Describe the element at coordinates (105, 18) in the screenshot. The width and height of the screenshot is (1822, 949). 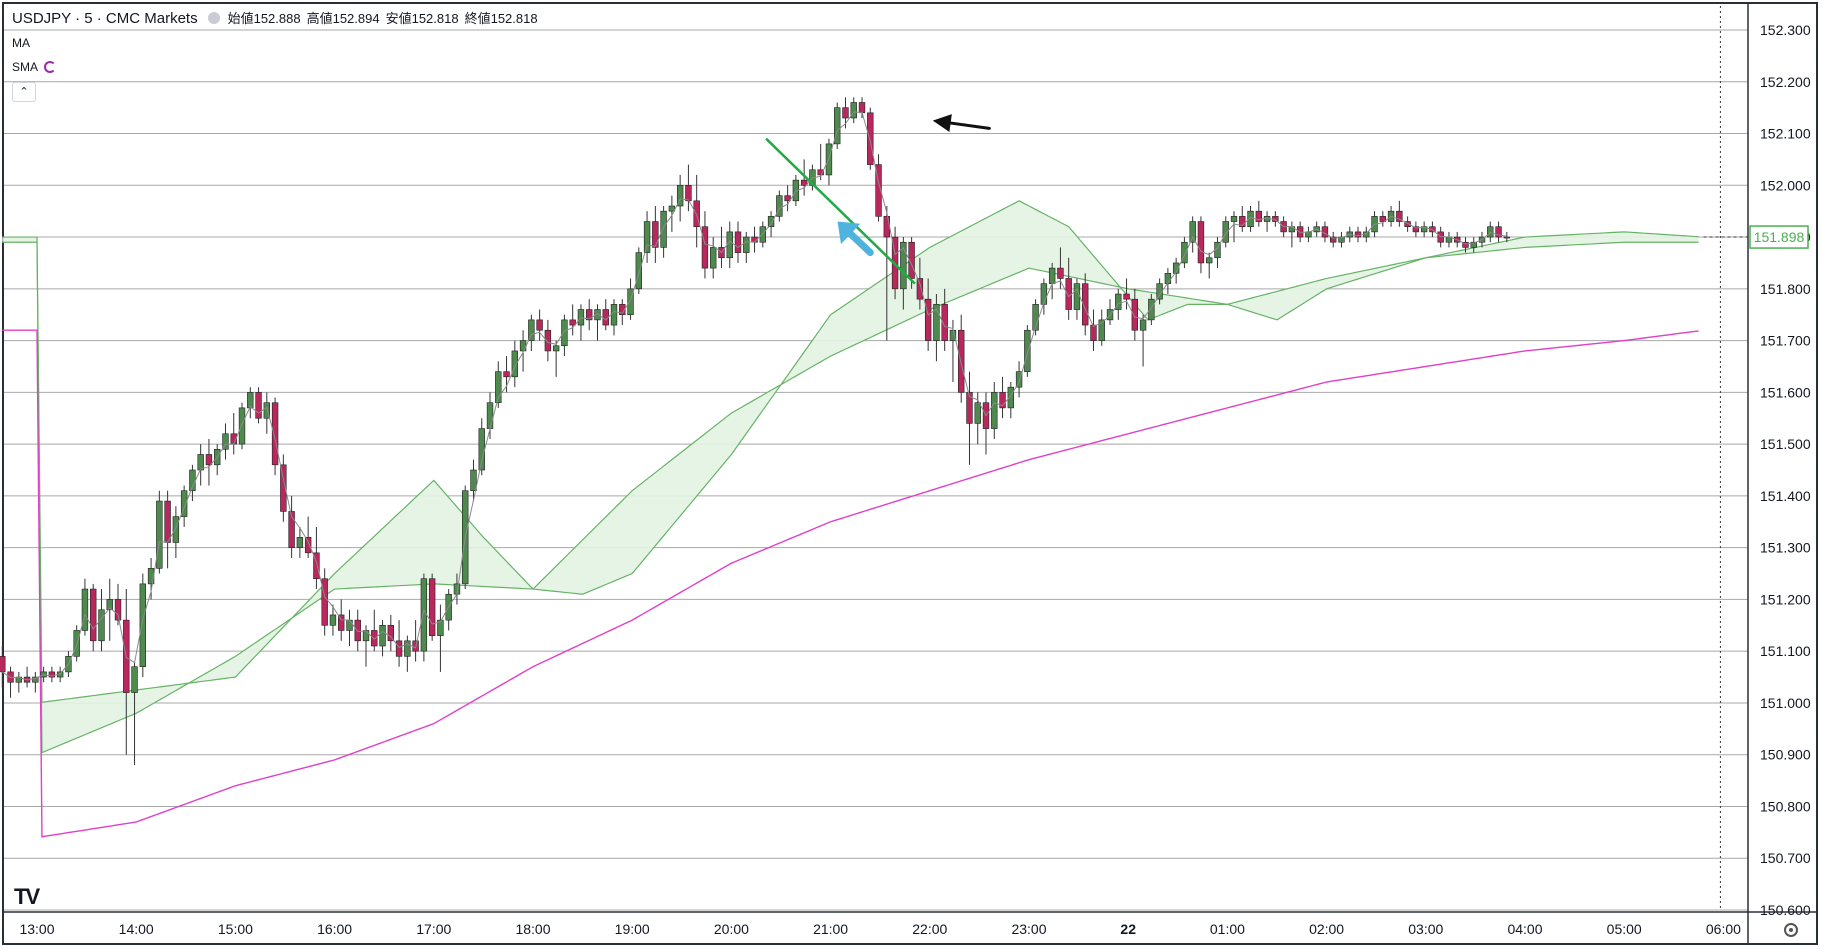
I see `symbol-title: USDJPY · 5 · CMC Markets` at that location.